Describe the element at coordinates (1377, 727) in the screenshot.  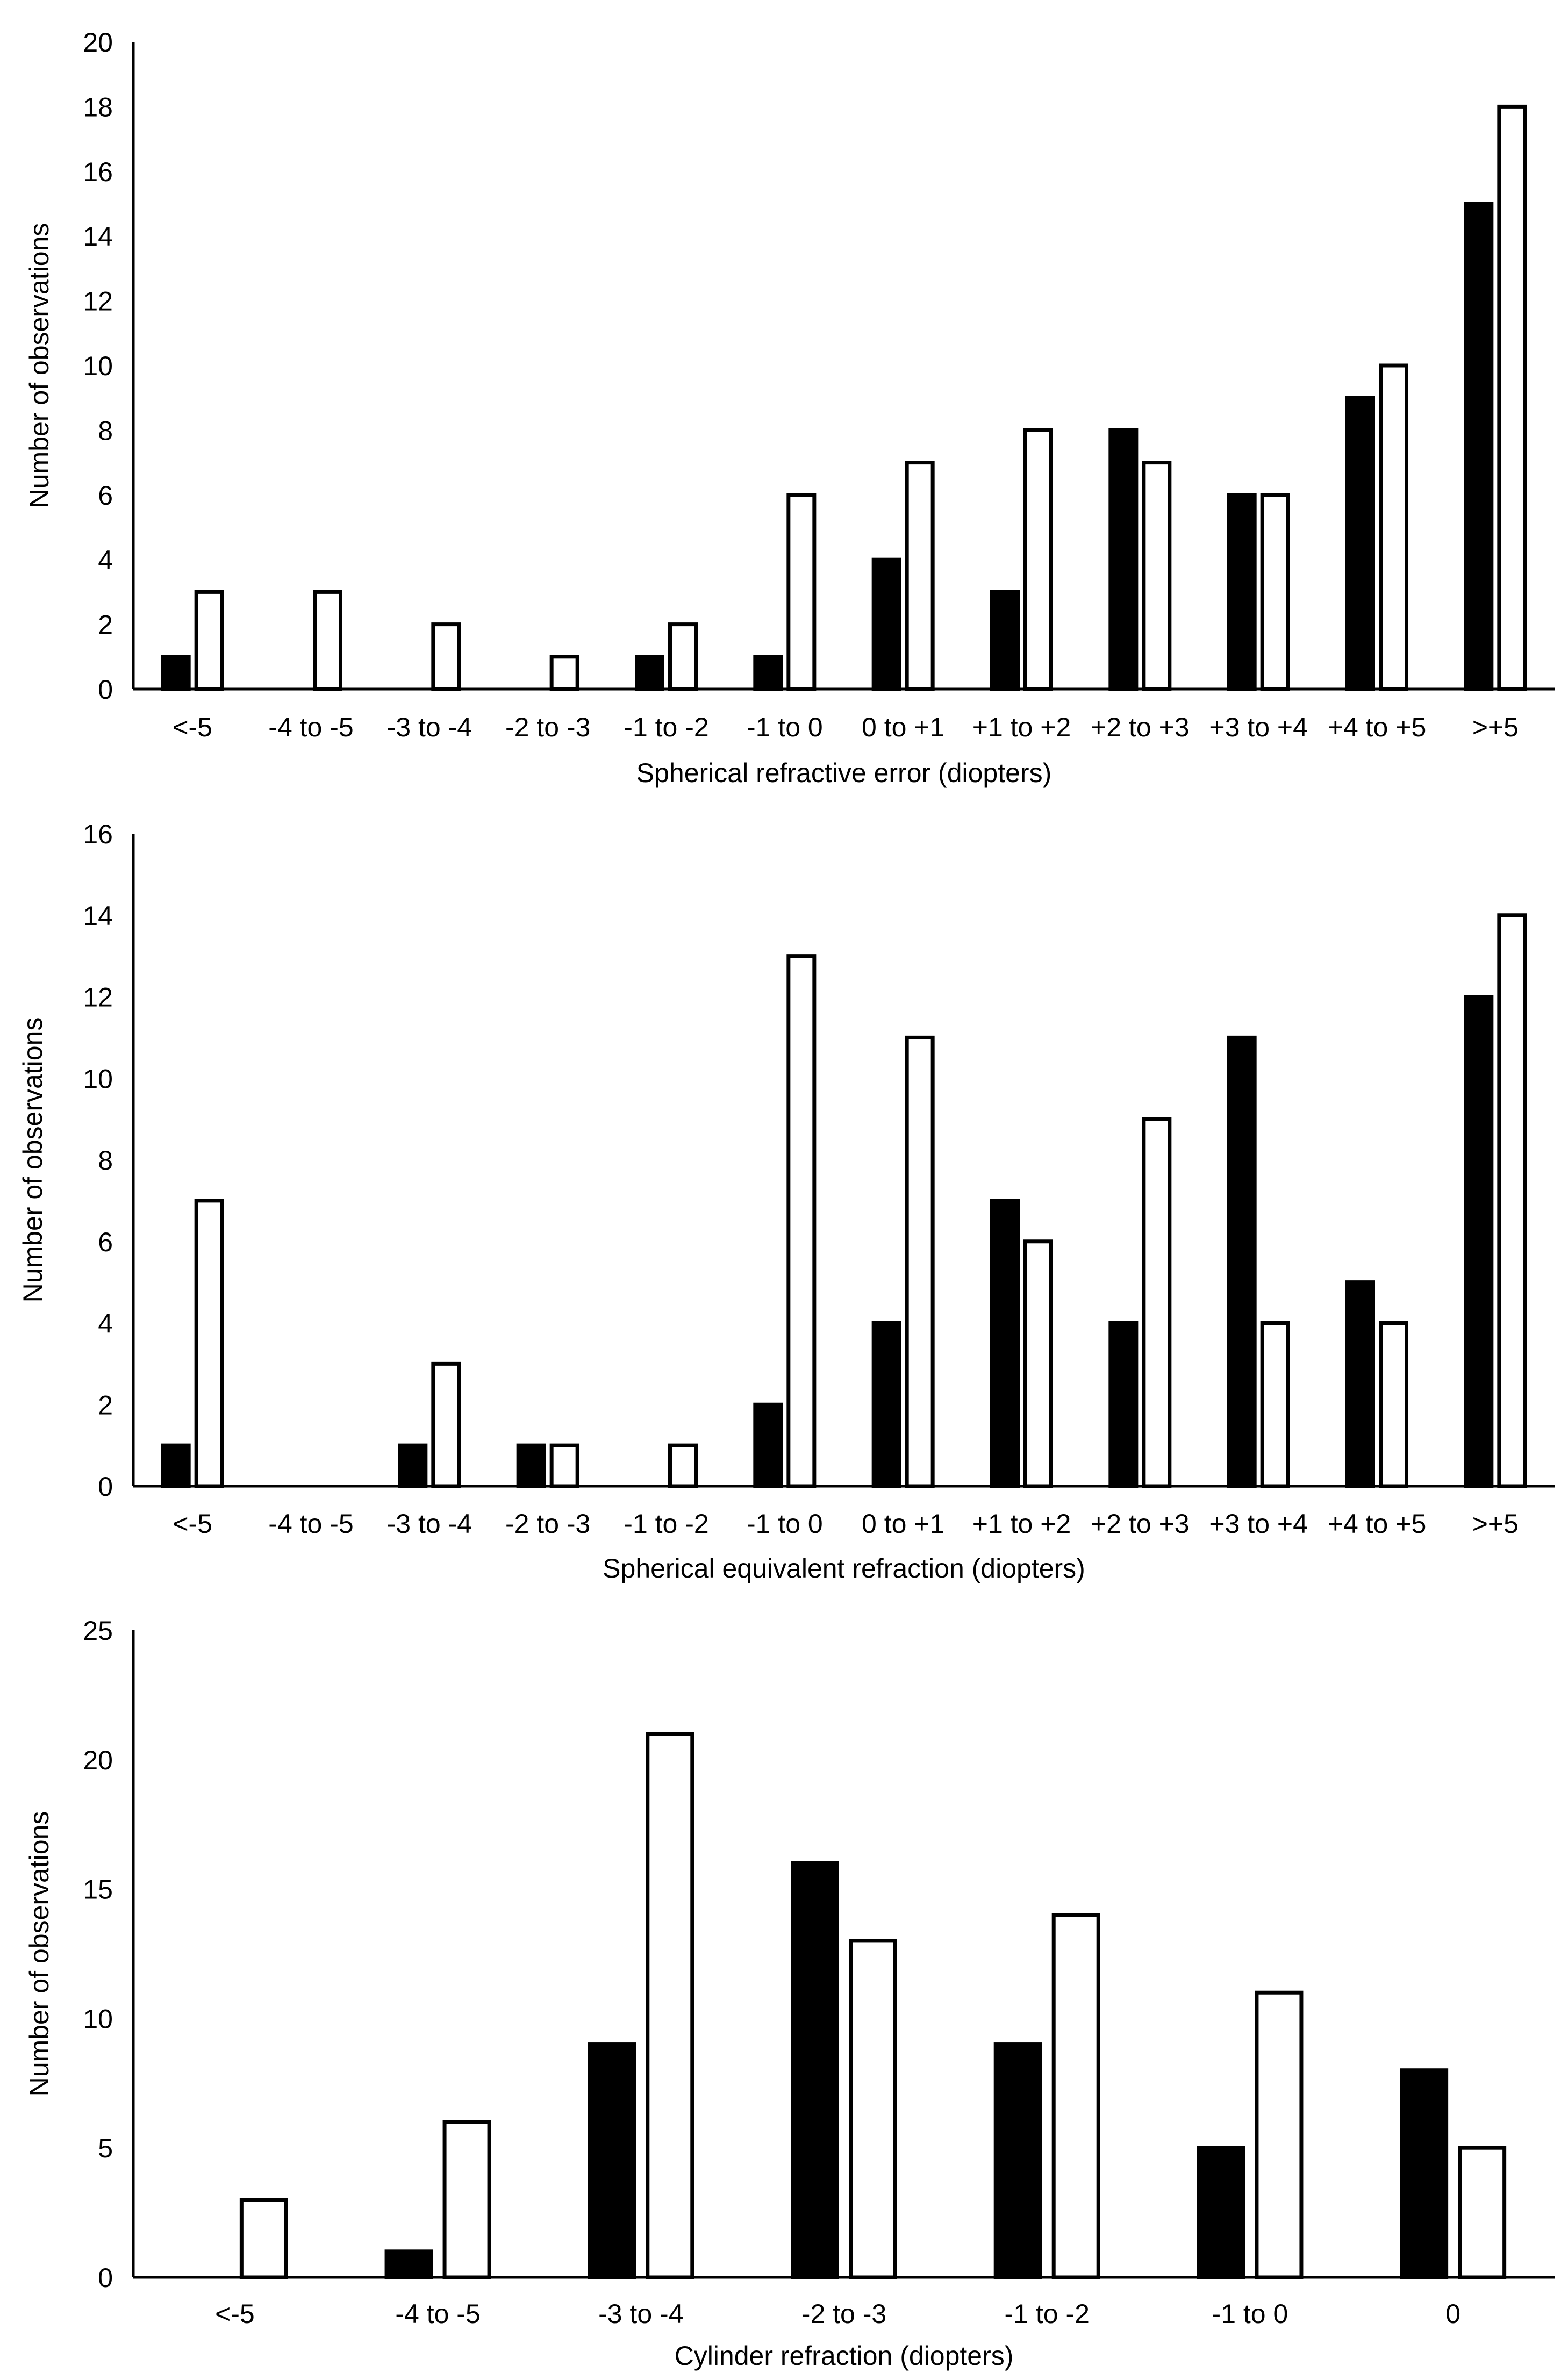
I see `x-category-label: +4 to +5` at that location.